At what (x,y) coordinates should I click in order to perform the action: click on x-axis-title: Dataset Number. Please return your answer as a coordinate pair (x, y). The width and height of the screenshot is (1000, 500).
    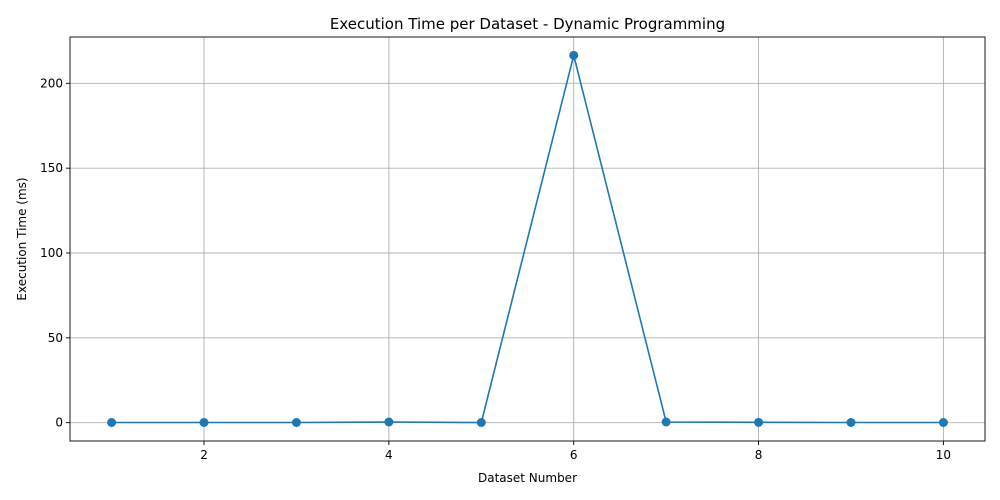
    Looking at the image, I should click on (527, 478).